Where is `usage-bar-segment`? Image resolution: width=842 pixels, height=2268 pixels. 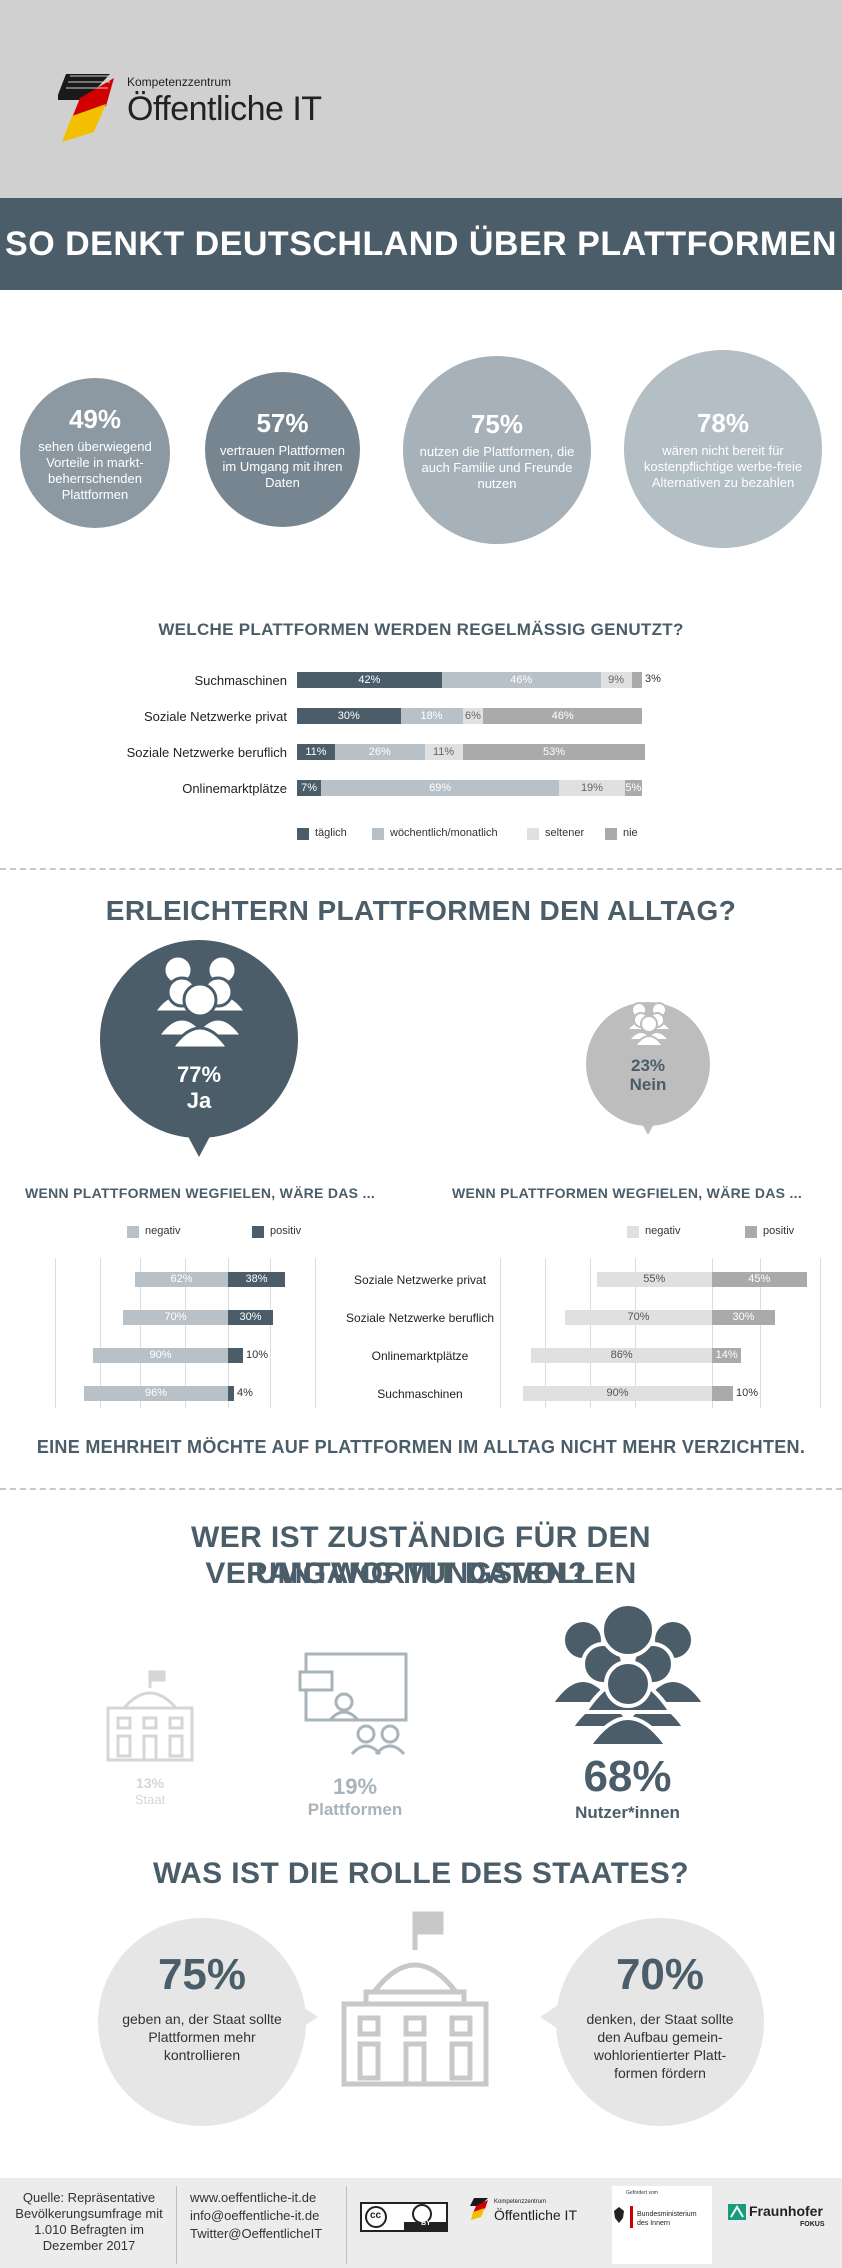
usage-bar-segment is located at coordinates (636, 680).